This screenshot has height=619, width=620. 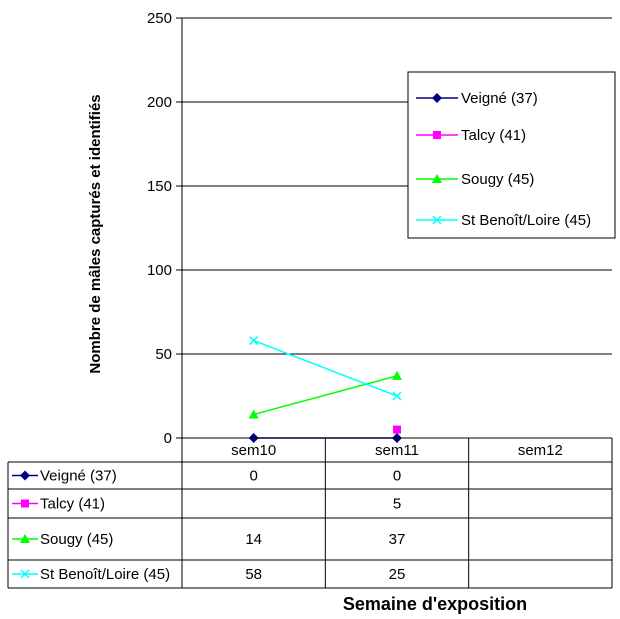 What do you see at coordinates (159, 18) in the screenshot?
I see `y-tick-label: 250` at bounding box center [159, 18].